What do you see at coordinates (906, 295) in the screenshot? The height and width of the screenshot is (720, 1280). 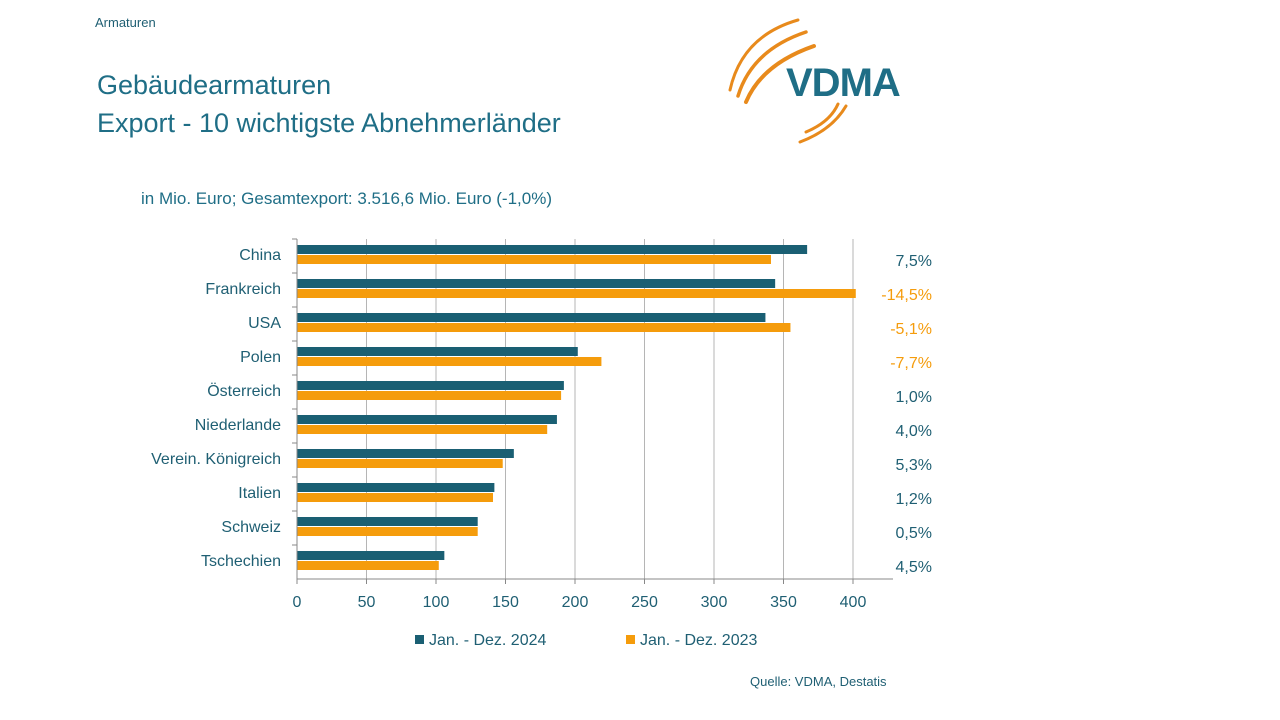 I see `change-label: -14,5%` at bounding box center [906, 295].